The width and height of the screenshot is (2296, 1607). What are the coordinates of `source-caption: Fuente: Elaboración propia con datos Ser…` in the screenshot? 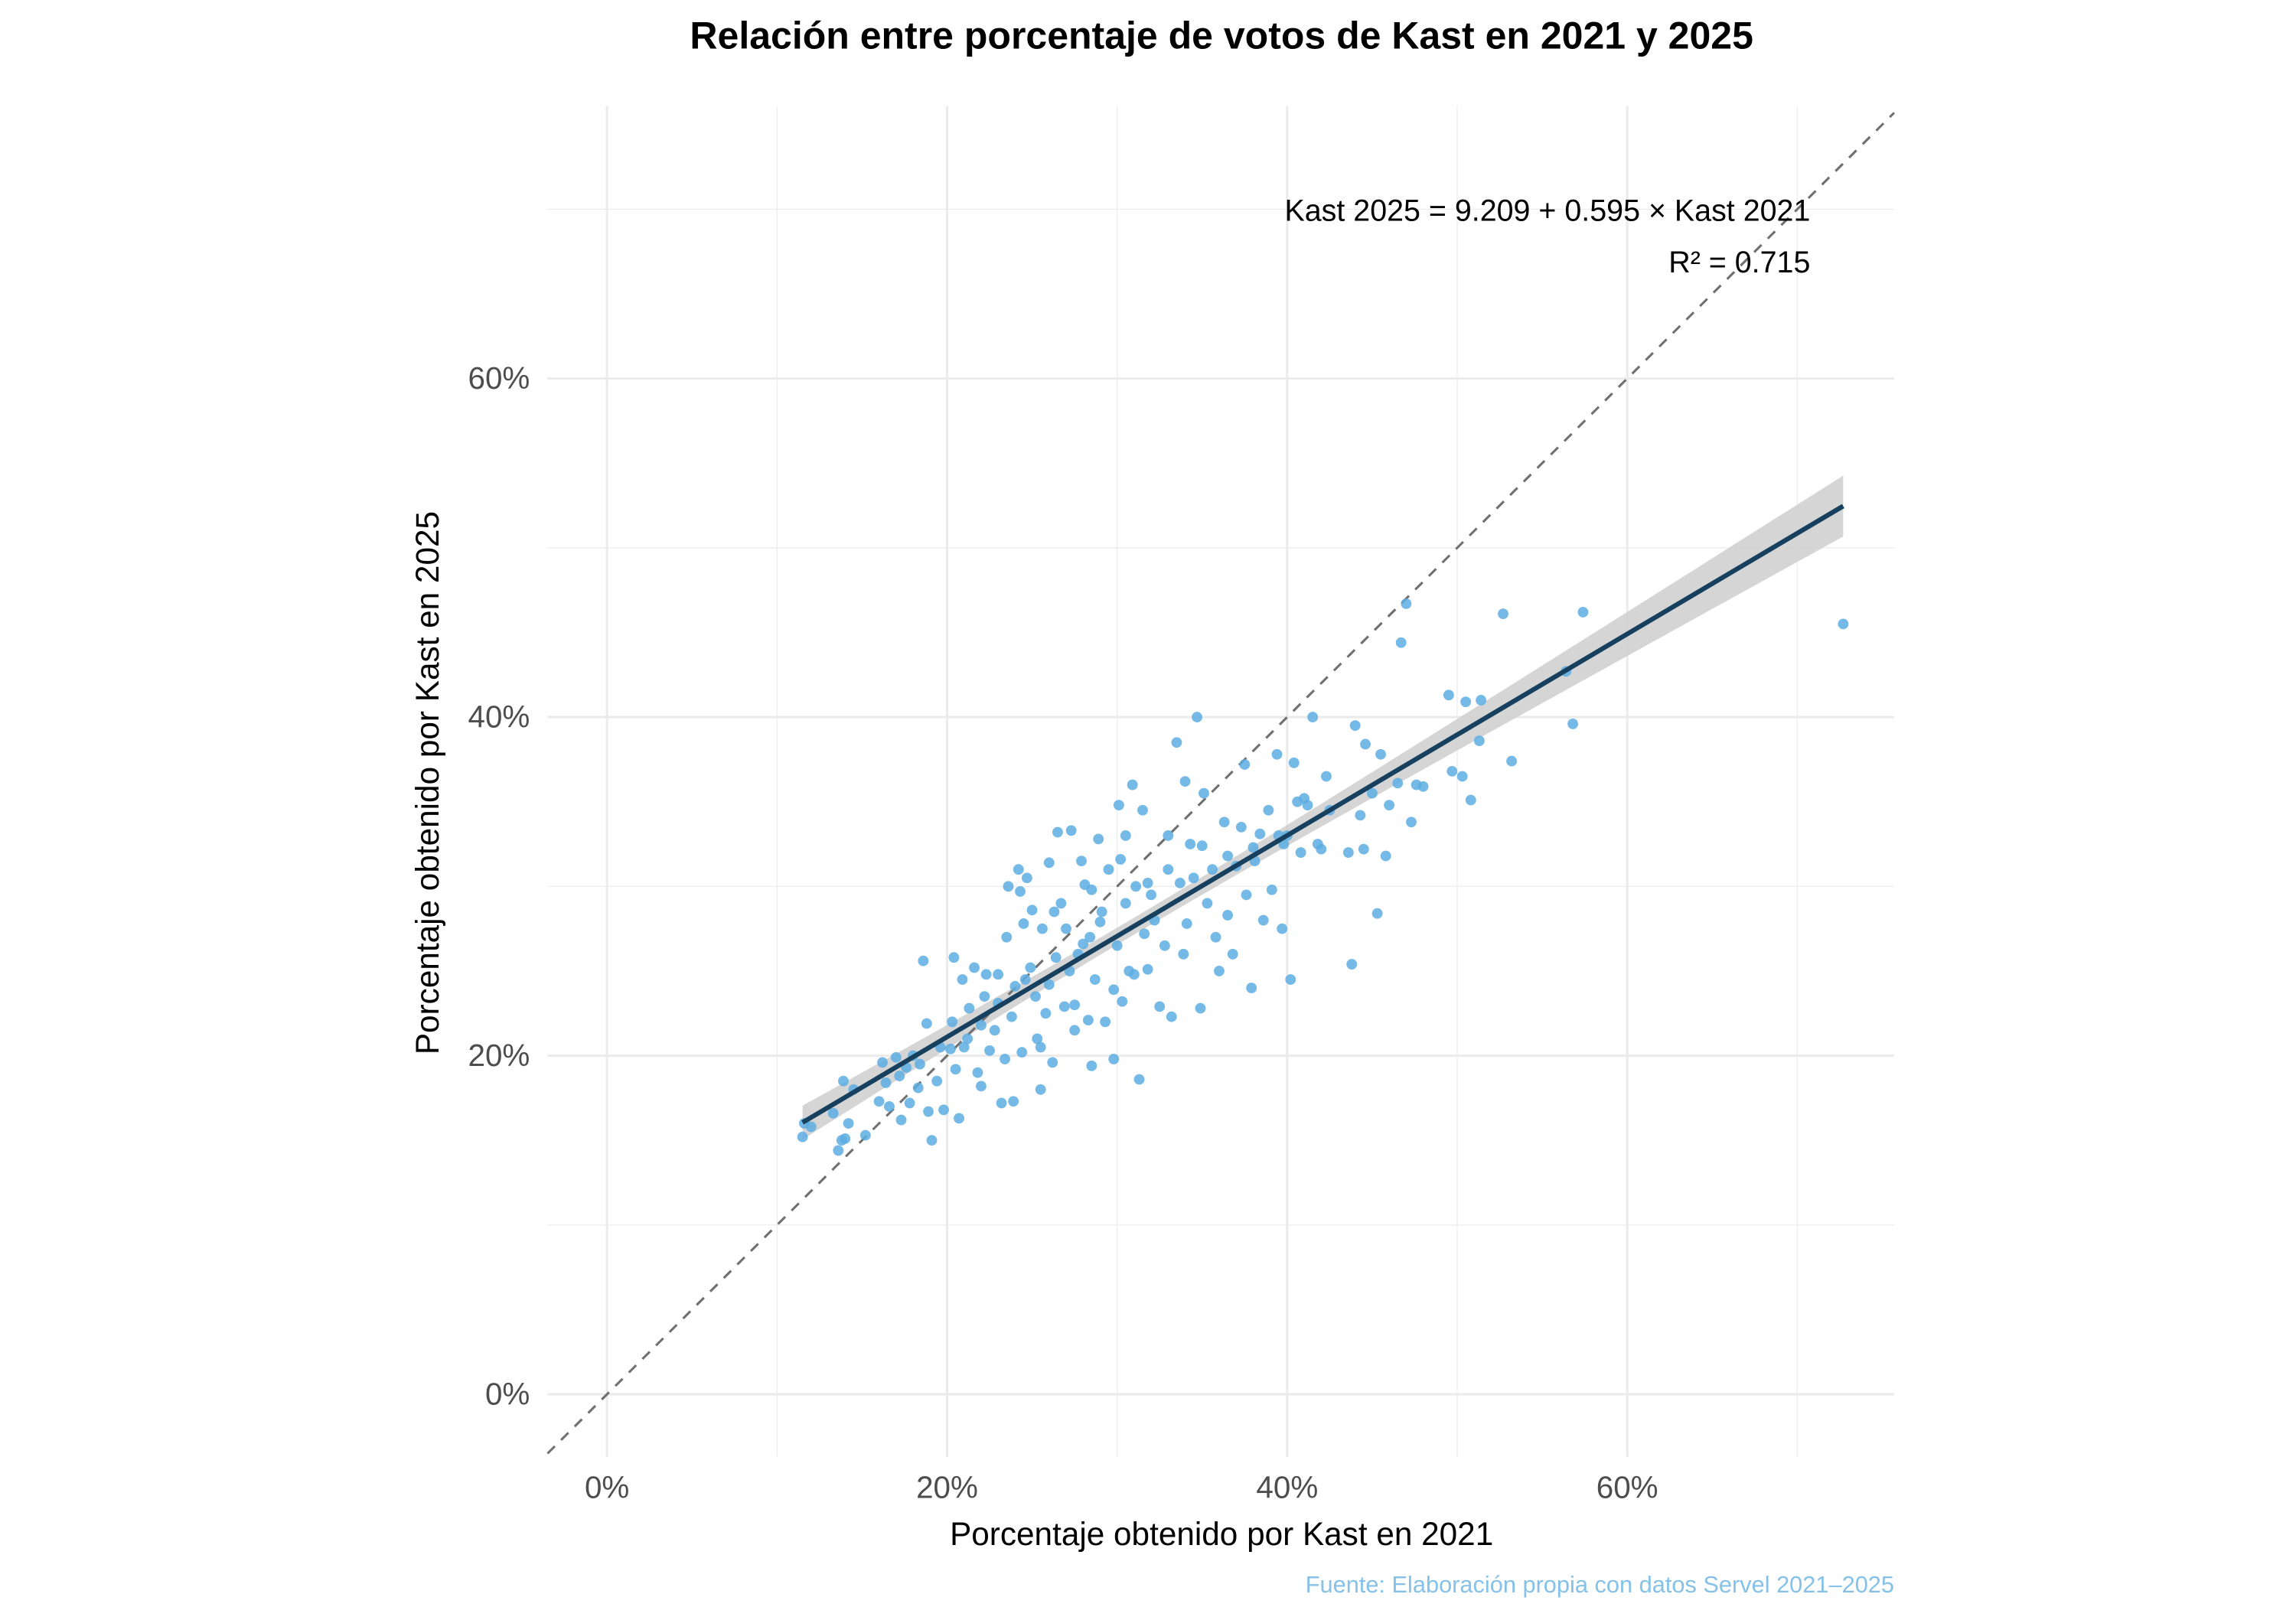 It's located at (1600, 1584).